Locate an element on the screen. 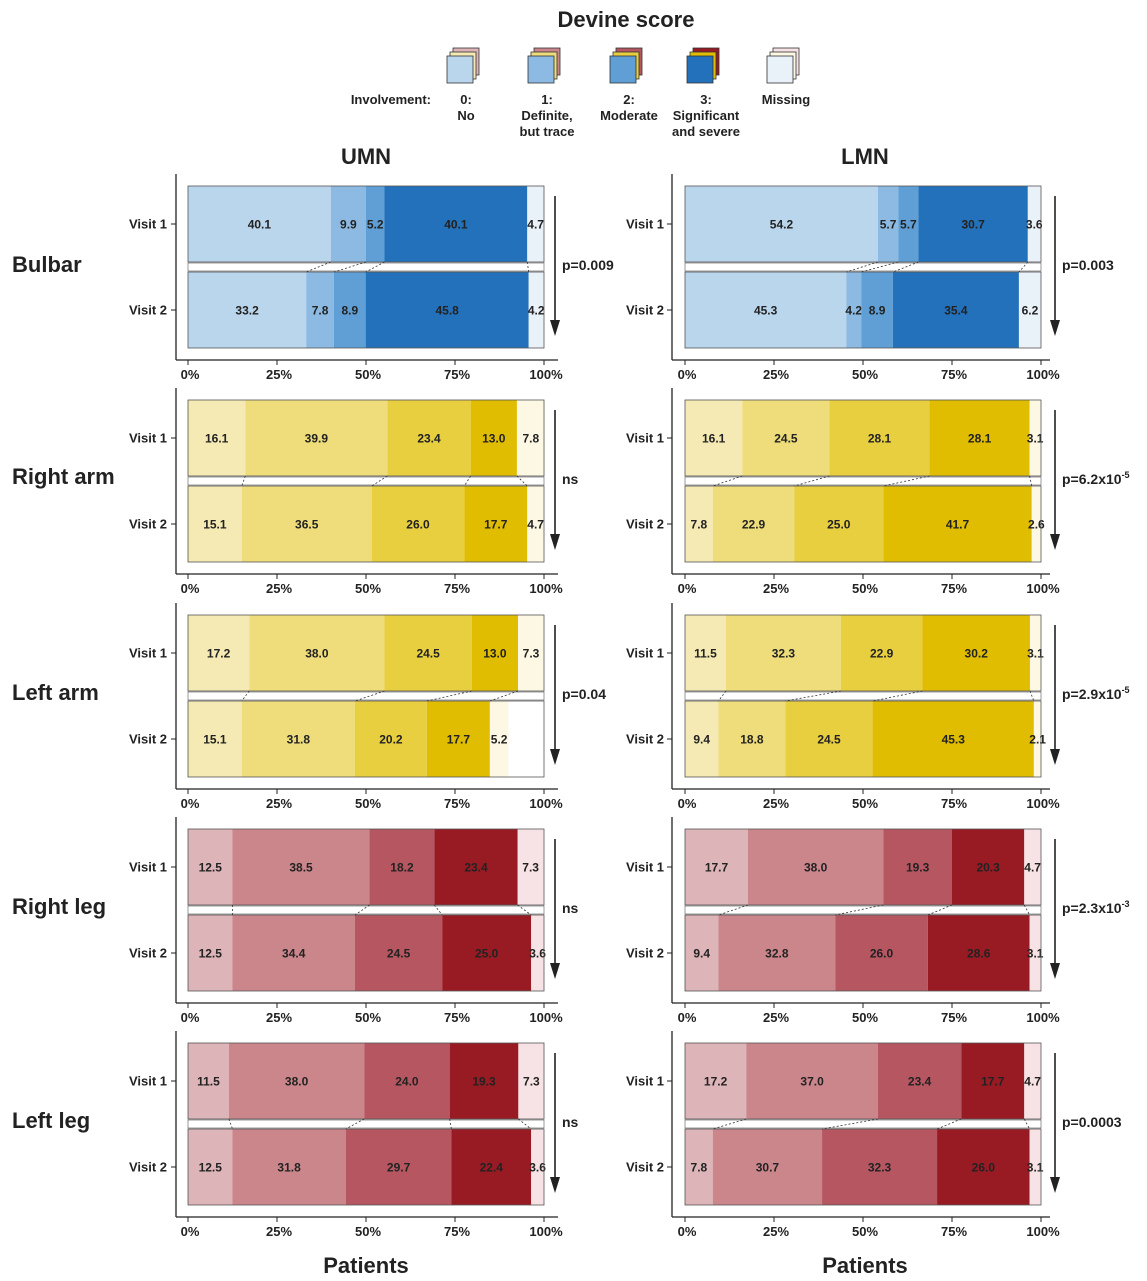 This screenshot has width=1147, height=1281. data-label: 8.9 is located at coordinates (877, 311).